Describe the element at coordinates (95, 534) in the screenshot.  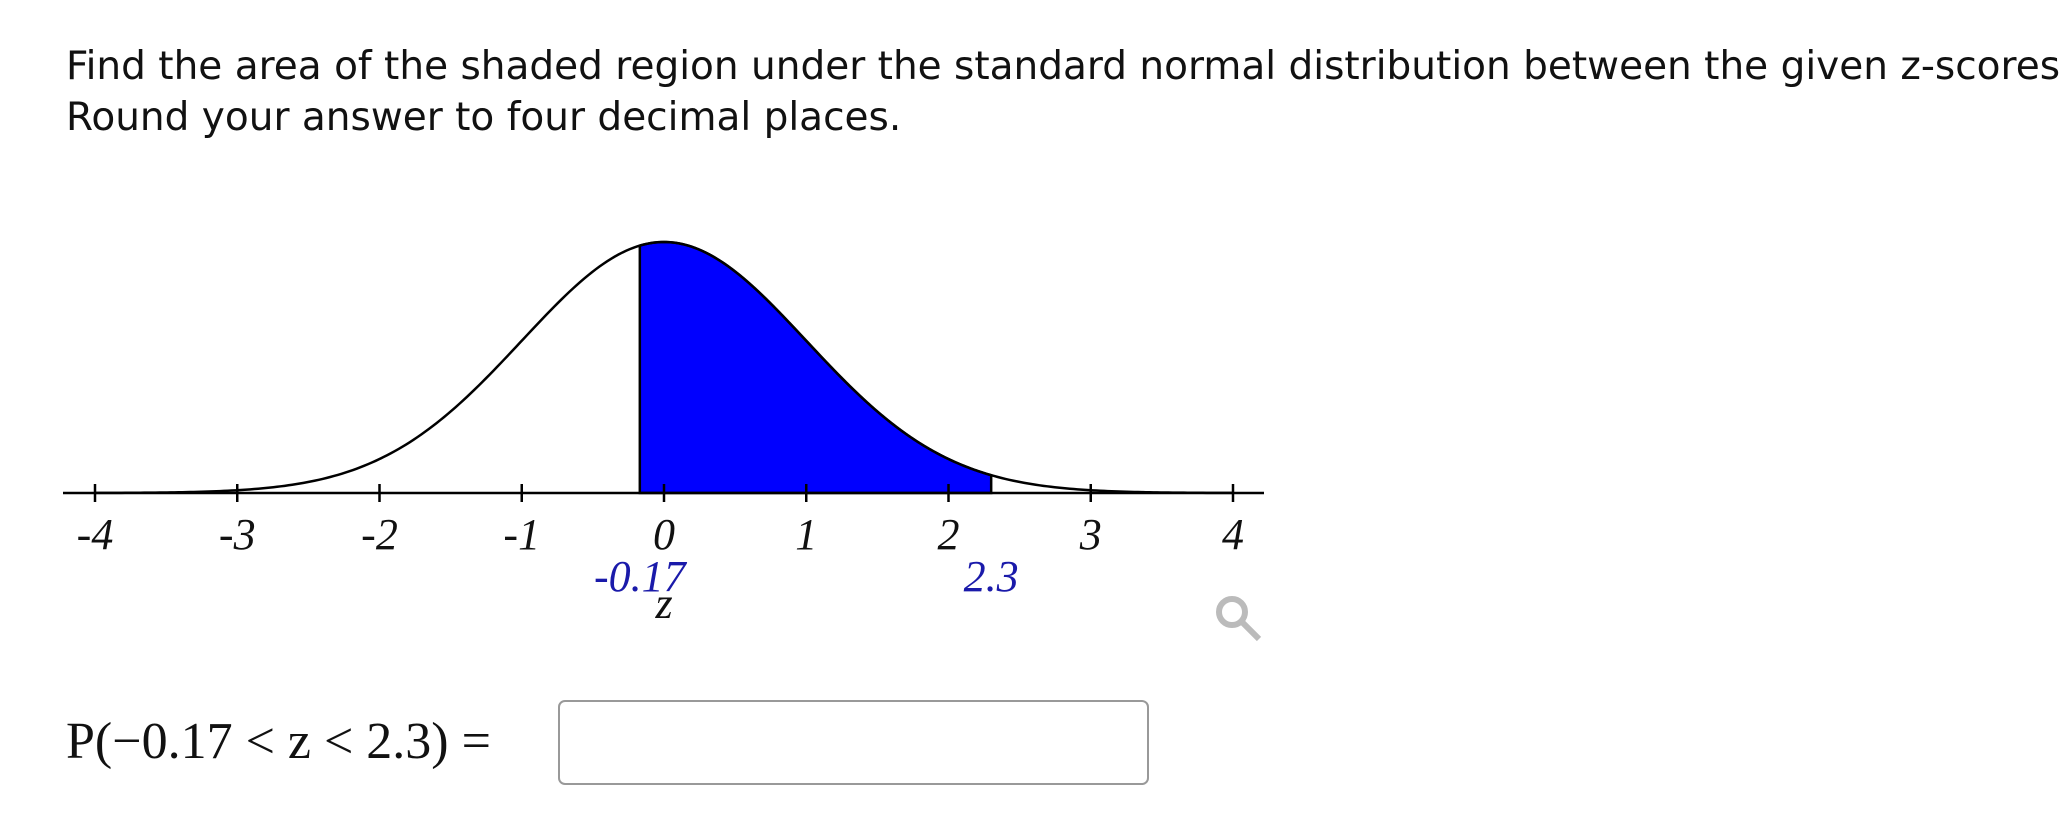
I see `x-tick-label: -4` at that location.